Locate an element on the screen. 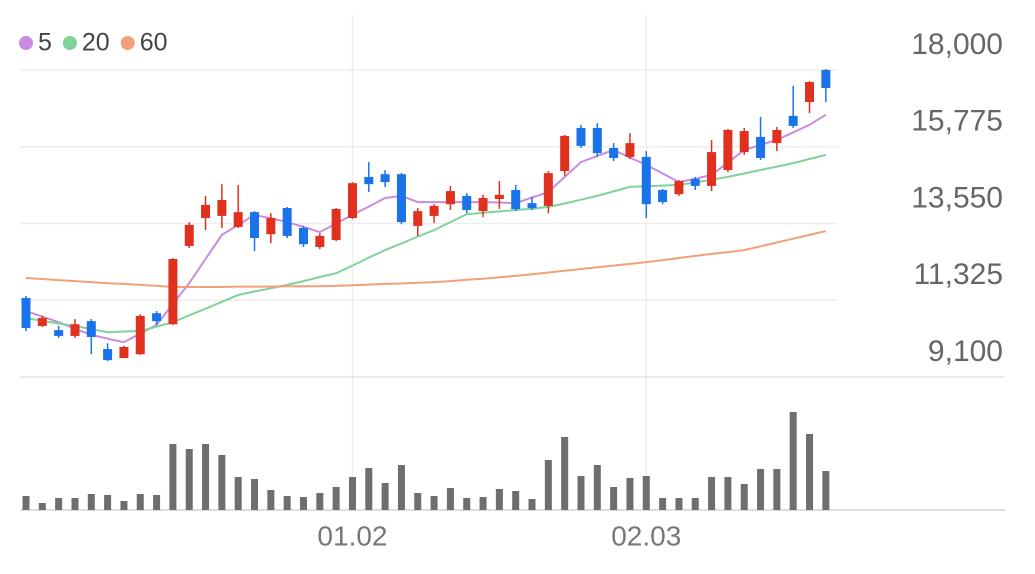  y-tick-label: 11,325 is located at coordinates (958, 274).